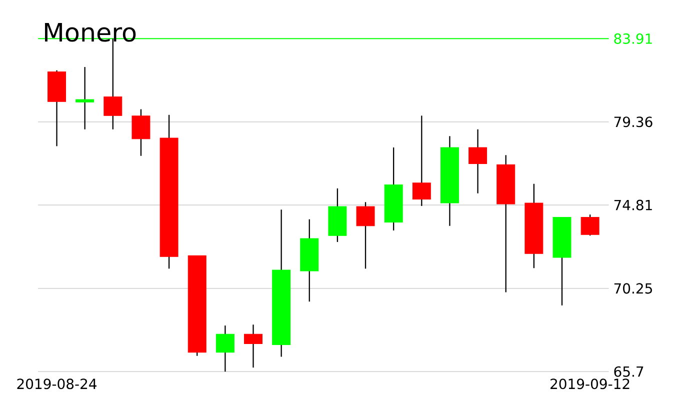 This screenshot has width=676, height=410. What do you see at coordinates (633, 205) in the screenshot?
I see `y-tick-label: 74.81` at bounding box center [633, 205].